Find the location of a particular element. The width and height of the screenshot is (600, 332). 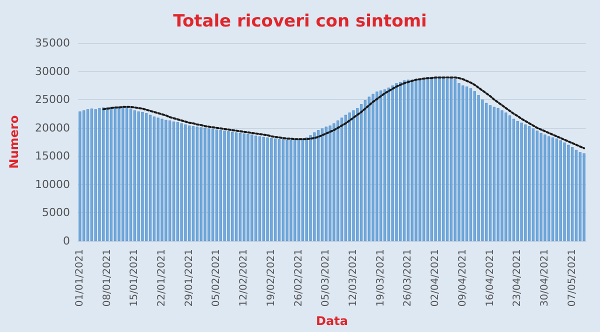

x-tick-label: 16/04/2021 is located at coordinates (490, 278).